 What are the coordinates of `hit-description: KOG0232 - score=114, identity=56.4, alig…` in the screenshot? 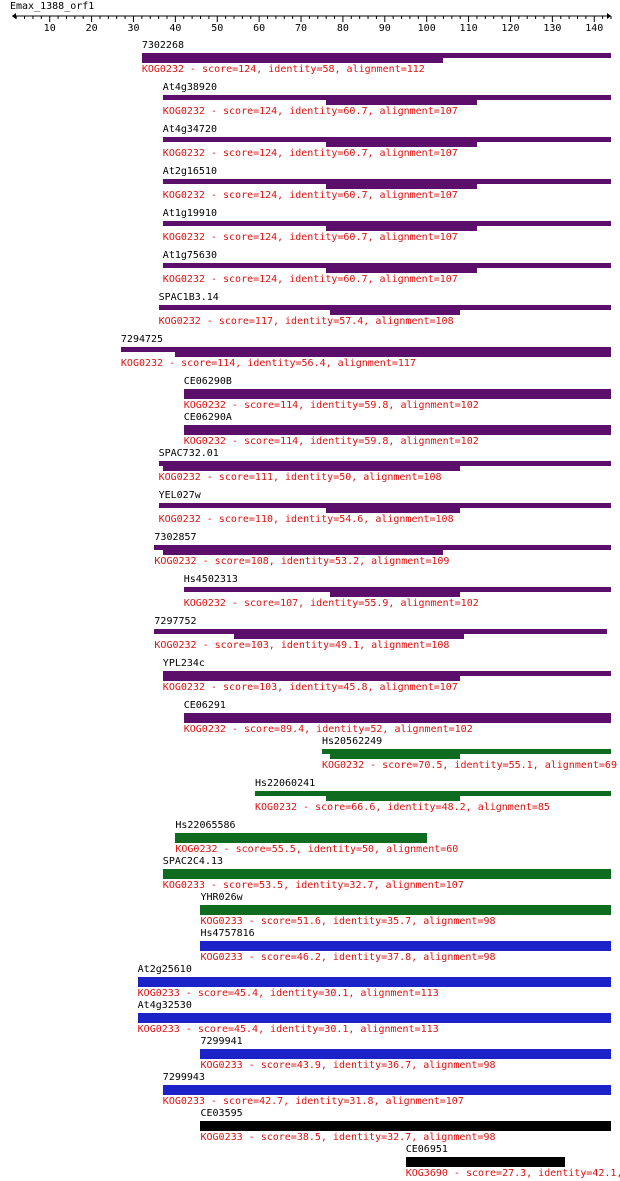 It's located at (268, 363).